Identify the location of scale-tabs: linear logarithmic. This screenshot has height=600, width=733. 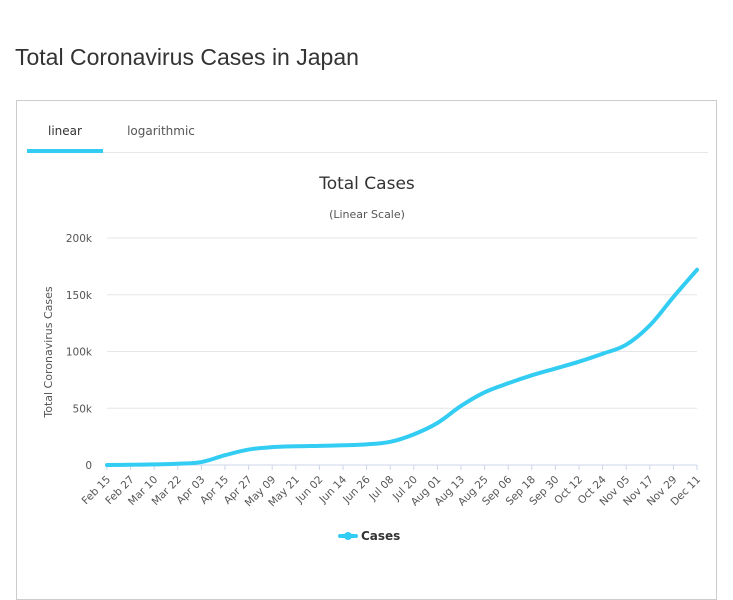
(367, 134).